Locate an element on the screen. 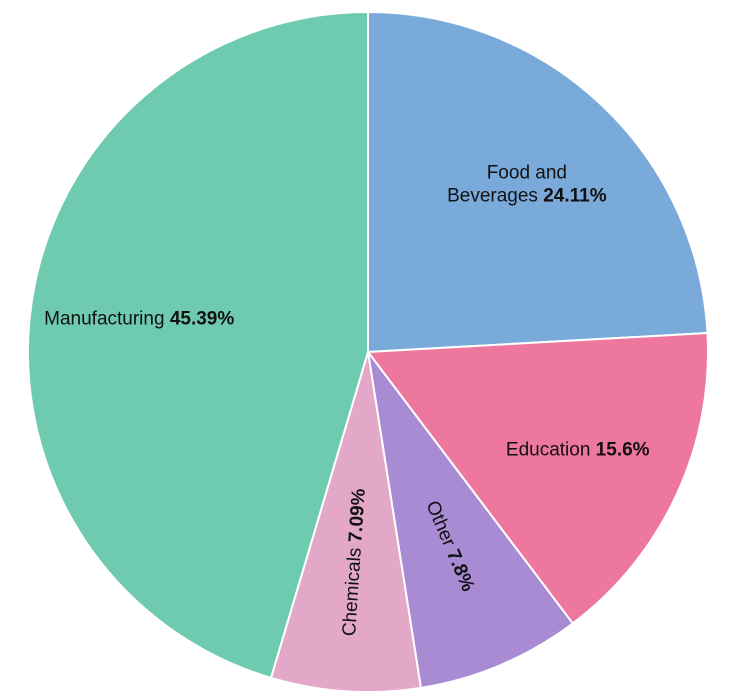  slice-other is located at coordinates (471, 520).